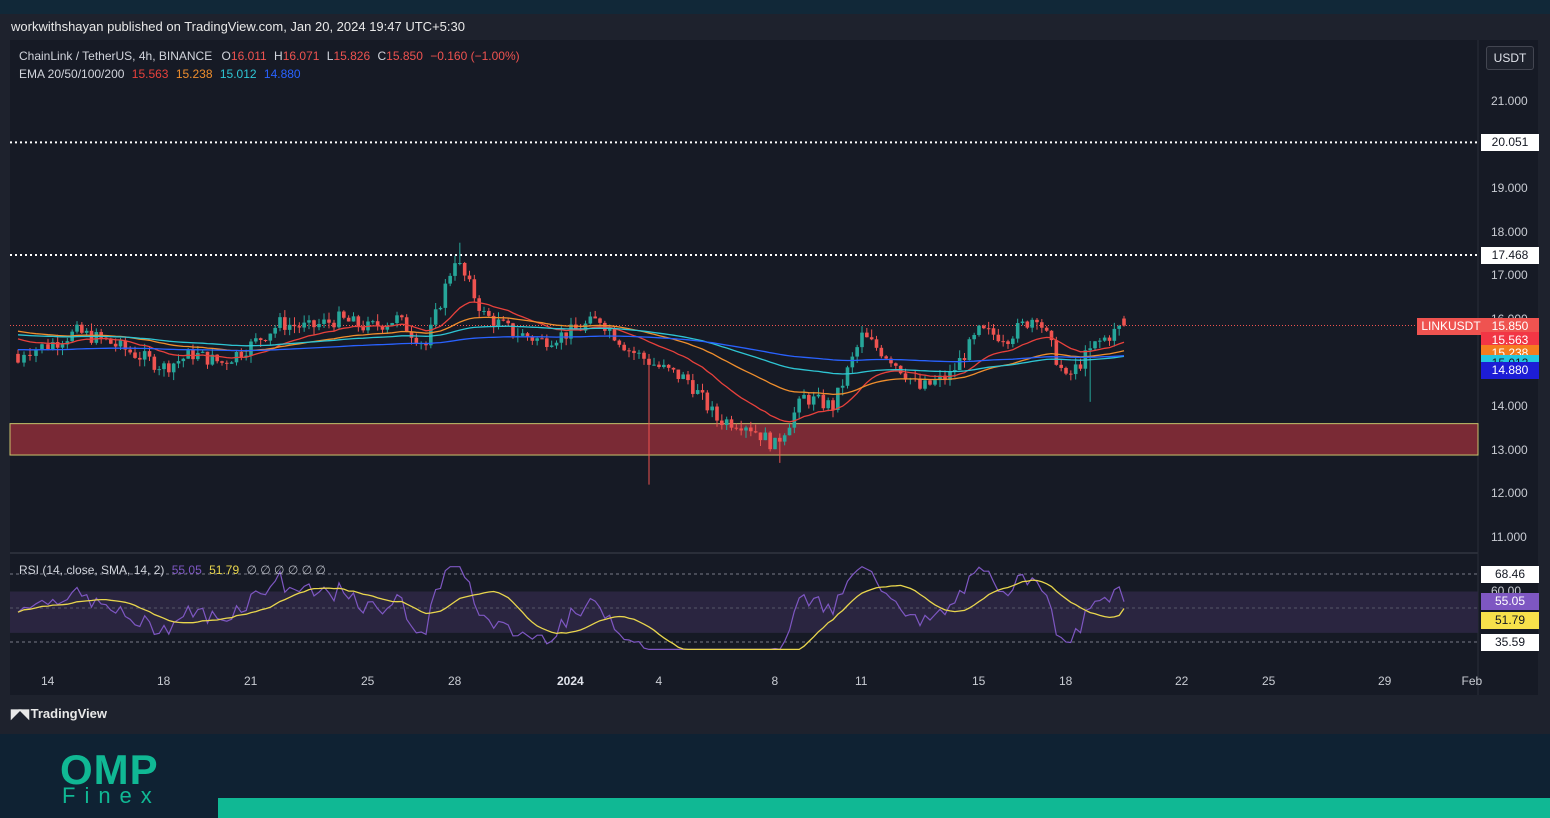 This screenshot has height=818, width=1550. I want to click on open-label: O, so click(226, 56).